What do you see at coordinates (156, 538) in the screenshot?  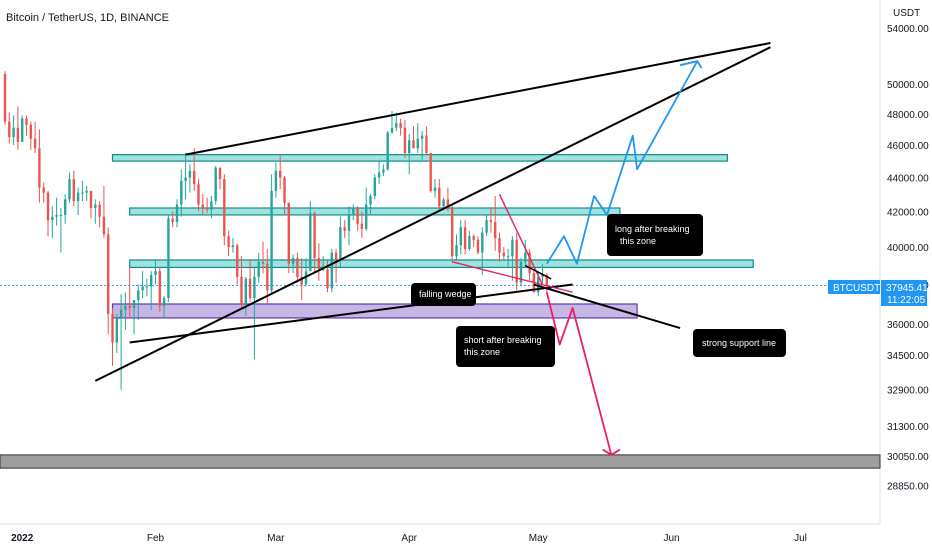 I see `x-tick-label: Feb` at bounding box center [156, 538].